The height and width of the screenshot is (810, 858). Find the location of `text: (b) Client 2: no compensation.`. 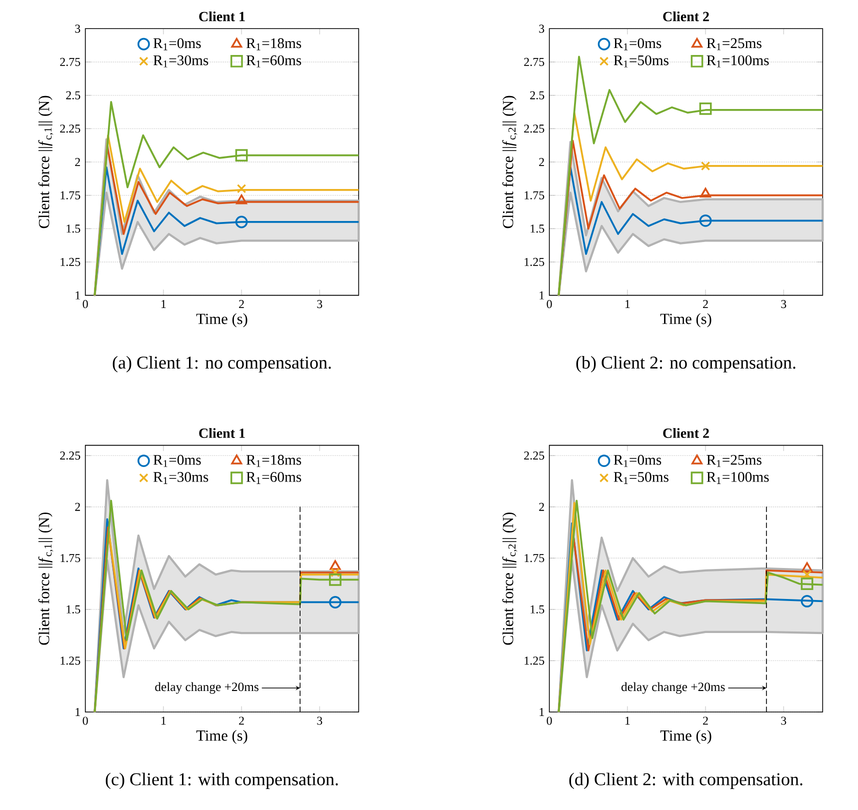

text: (b) Client 2: no compensation. is located at coordinates (686, 364).